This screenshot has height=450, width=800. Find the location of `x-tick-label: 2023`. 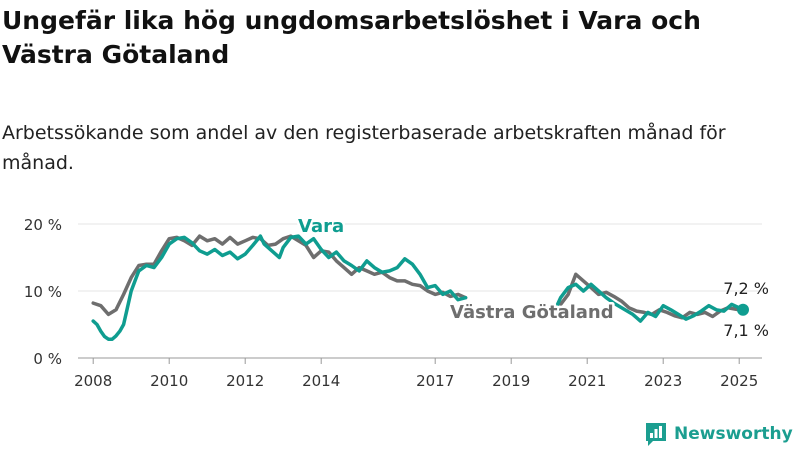

x-tick-label: 2023 is located at coordinates (663, 381).